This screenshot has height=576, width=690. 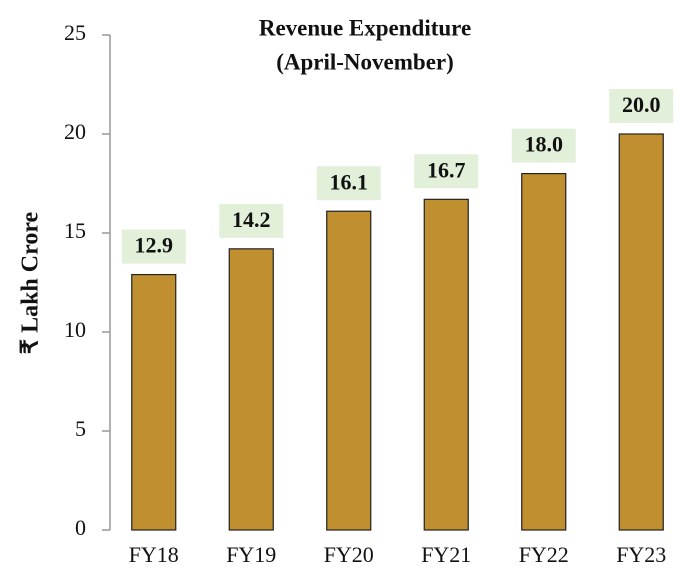 What do you see at coordinates (641, 554) in the screenshot?
I see `x-tick-label: FY23` at bounding box center [641, 554].